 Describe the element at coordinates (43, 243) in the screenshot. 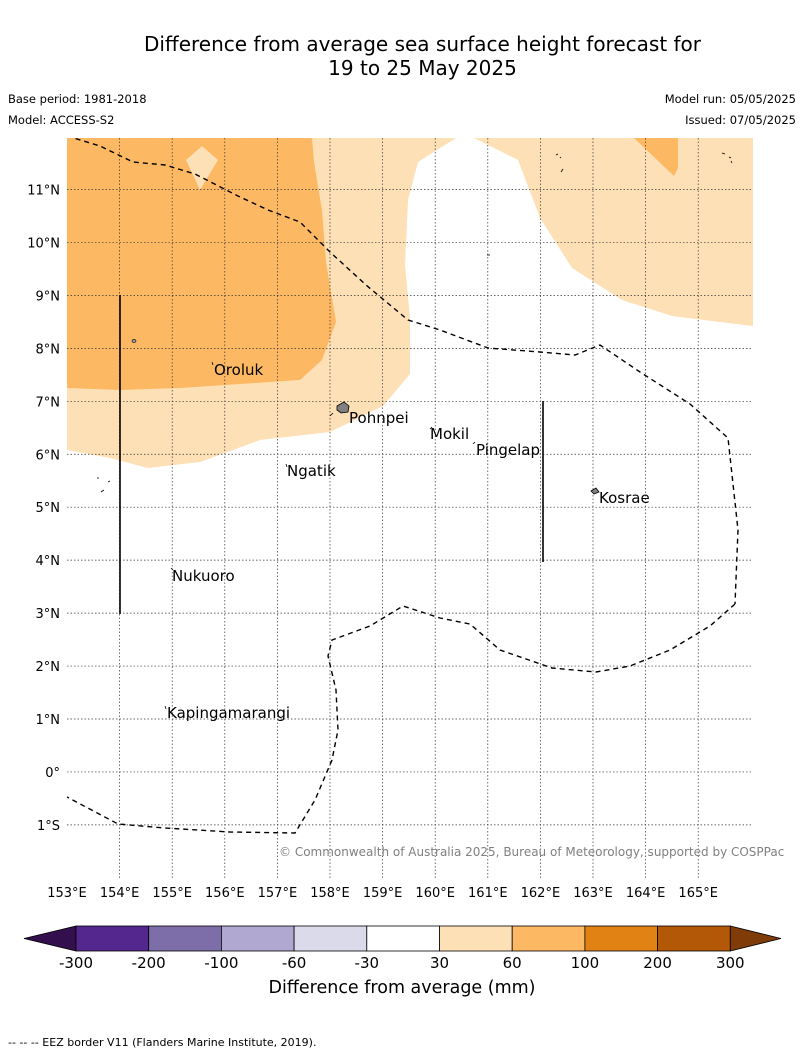

I see `lat-label: 10°N` at that location.